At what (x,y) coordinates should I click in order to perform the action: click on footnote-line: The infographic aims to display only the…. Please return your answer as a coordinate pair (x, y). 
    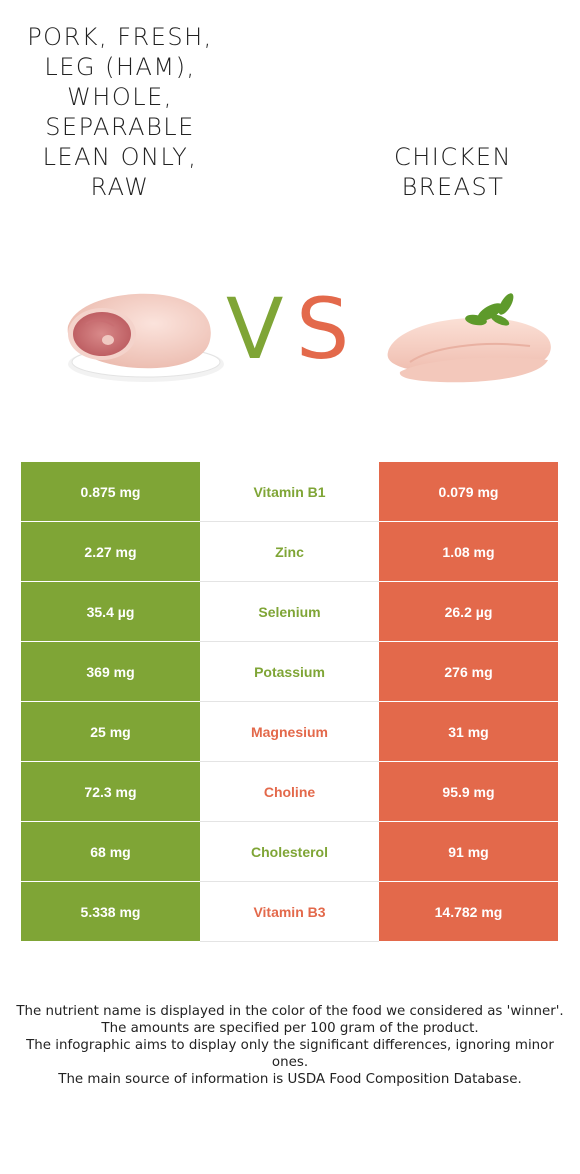
    Looking at the image, I should click on (290, 1054).